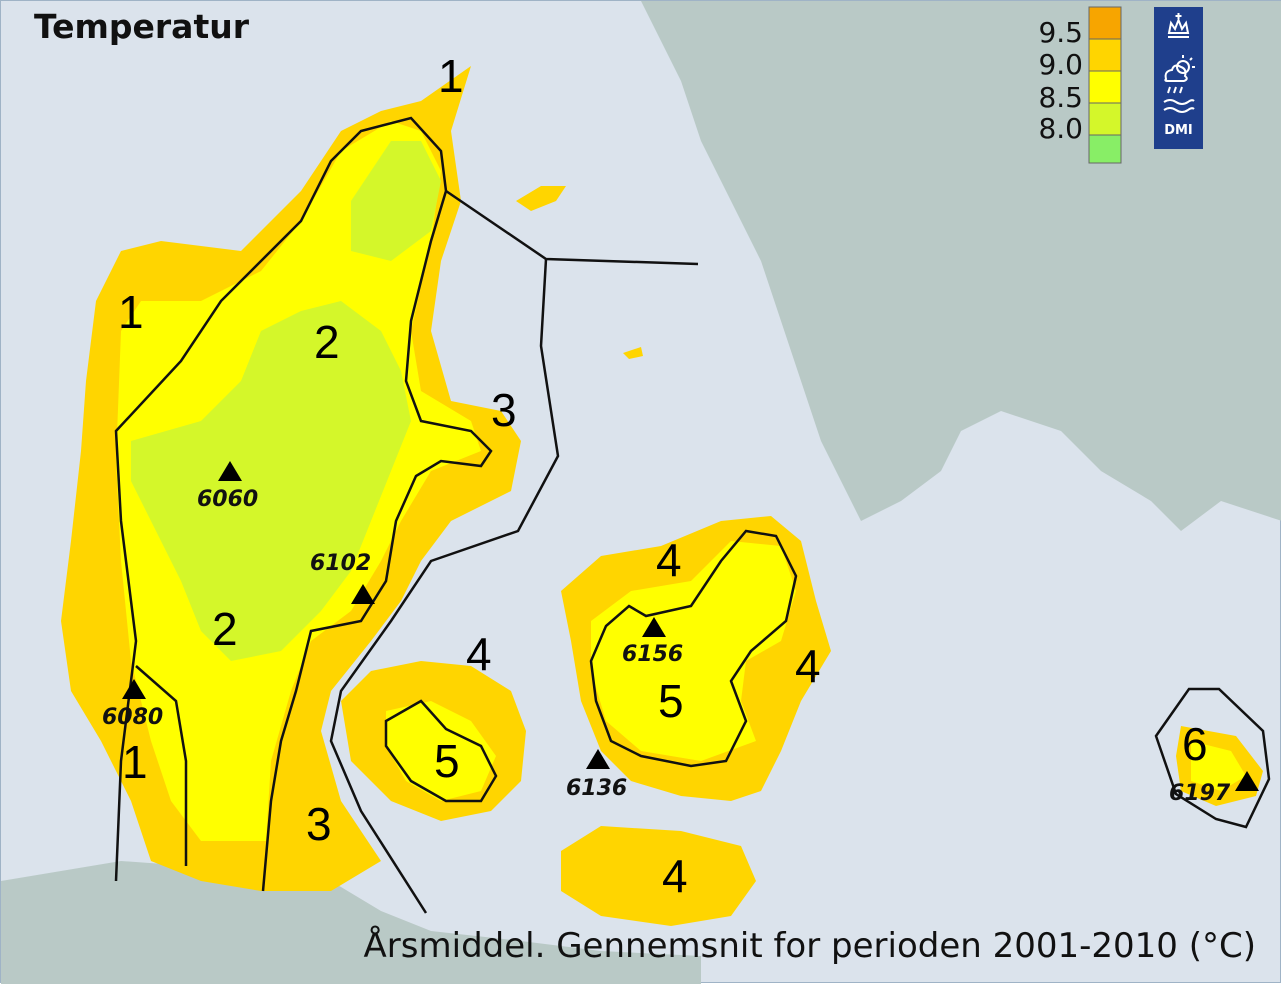 The image size is (1281, 984). Describe the element at coordinates (1060, 128) in the screenshot. I see `legend-label-80: 8.0` at that location.